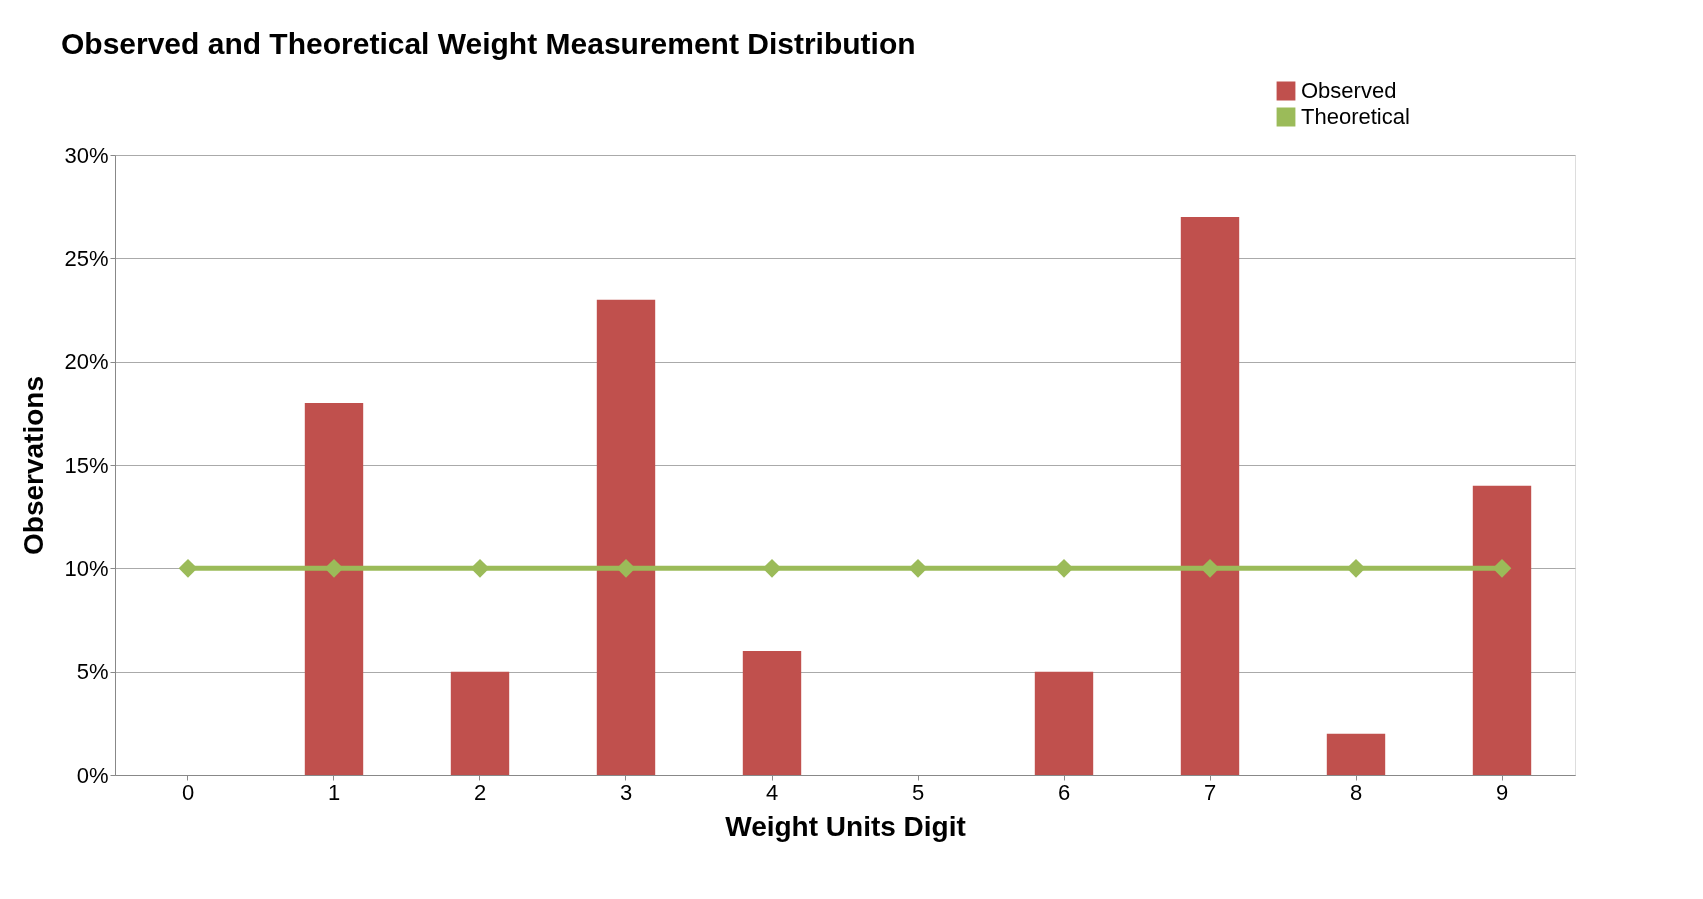 The height and width of the screenshot is (899, 1703). Describe the element at coordinates (86, 568) in the screenshot. I see `y-tick-label: 10%` at that location.